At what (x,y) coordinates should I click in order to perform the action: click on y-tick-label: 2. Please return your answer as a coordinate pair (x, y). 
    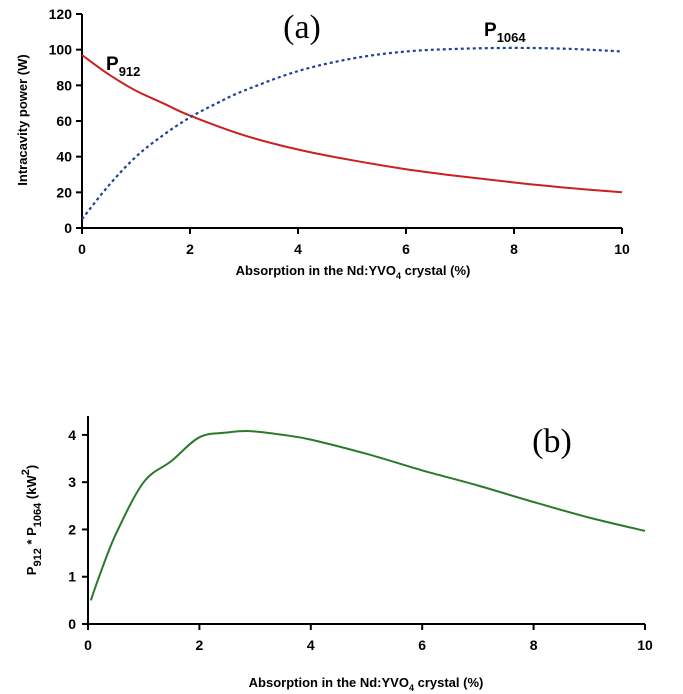
    Looking at the image, I should click on (72, 529).